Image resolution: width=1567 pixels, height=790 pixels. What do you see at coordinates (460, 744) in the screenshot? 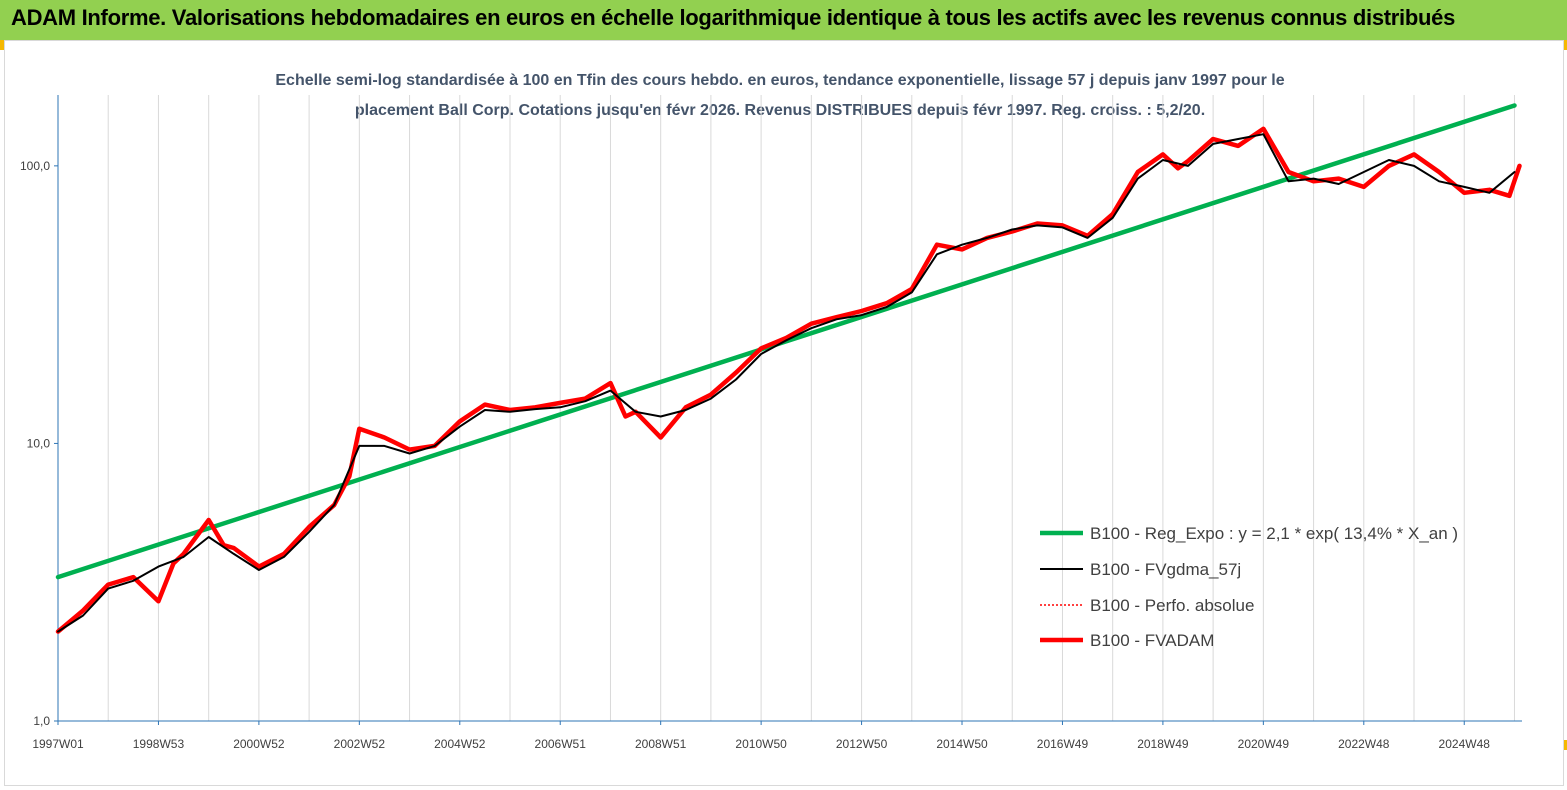
I see `x-tick-label: 2004W52` at bounding box center [460, 744].